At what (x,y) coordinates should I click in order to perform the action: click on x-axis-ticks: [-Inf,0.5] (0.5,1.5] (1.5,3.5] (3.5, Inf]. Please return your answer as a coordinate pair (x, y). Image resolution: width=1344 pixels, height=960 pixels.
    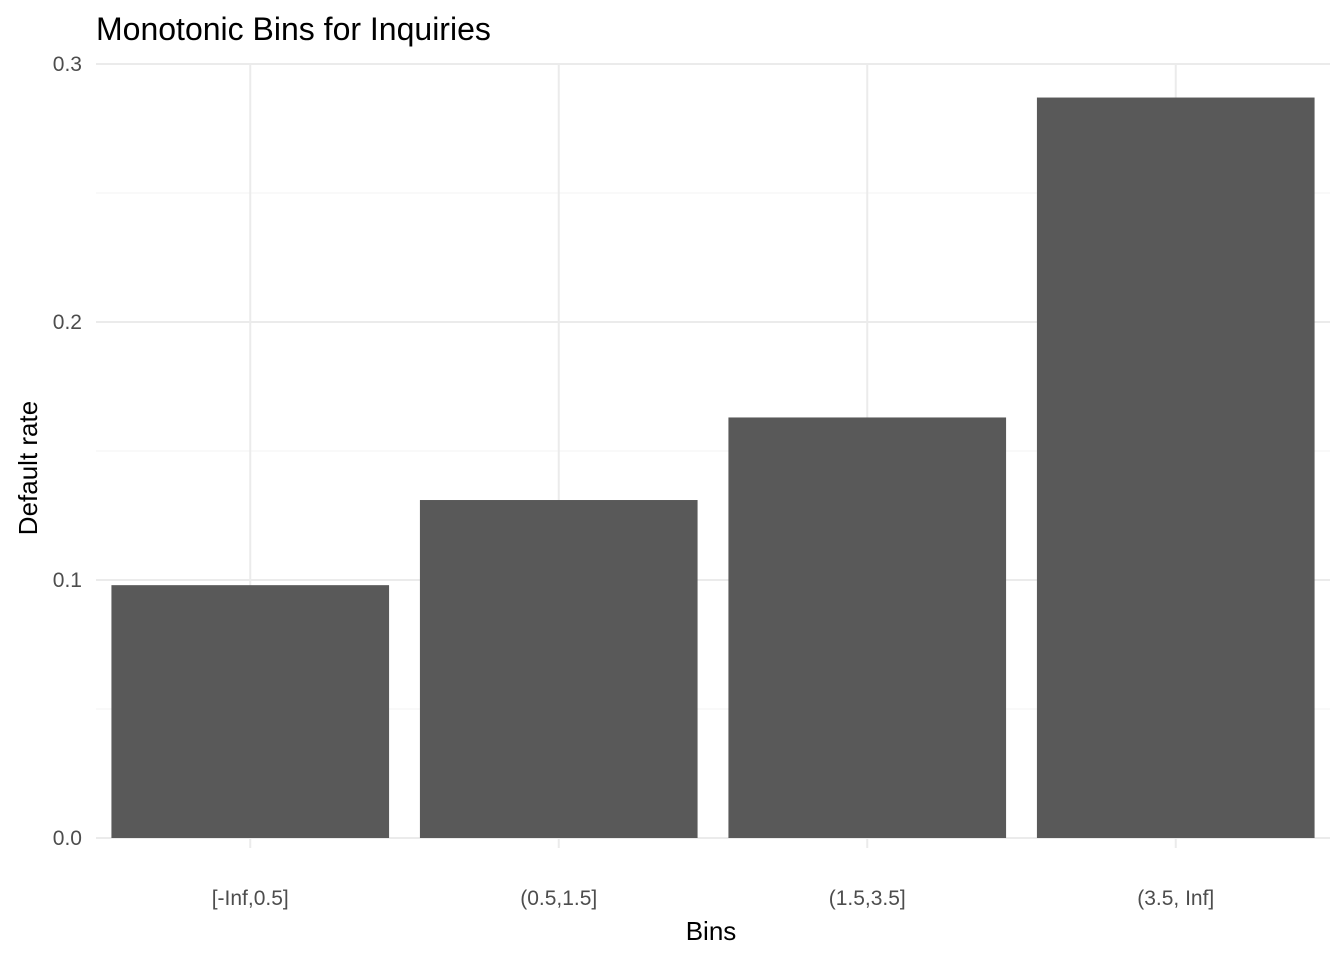
    Looking at the image, I should click on (713, 898).